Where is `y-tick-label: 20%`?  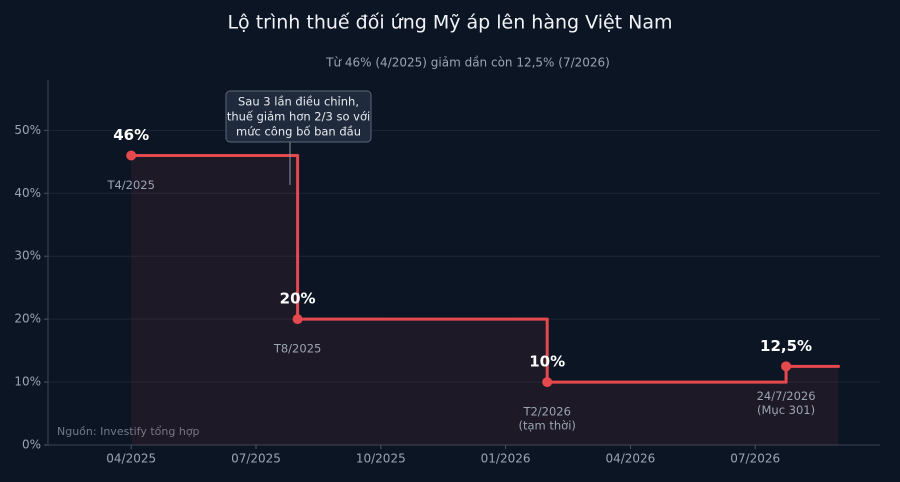
y-tick-label: 20% is located at coordinates (27, 319).